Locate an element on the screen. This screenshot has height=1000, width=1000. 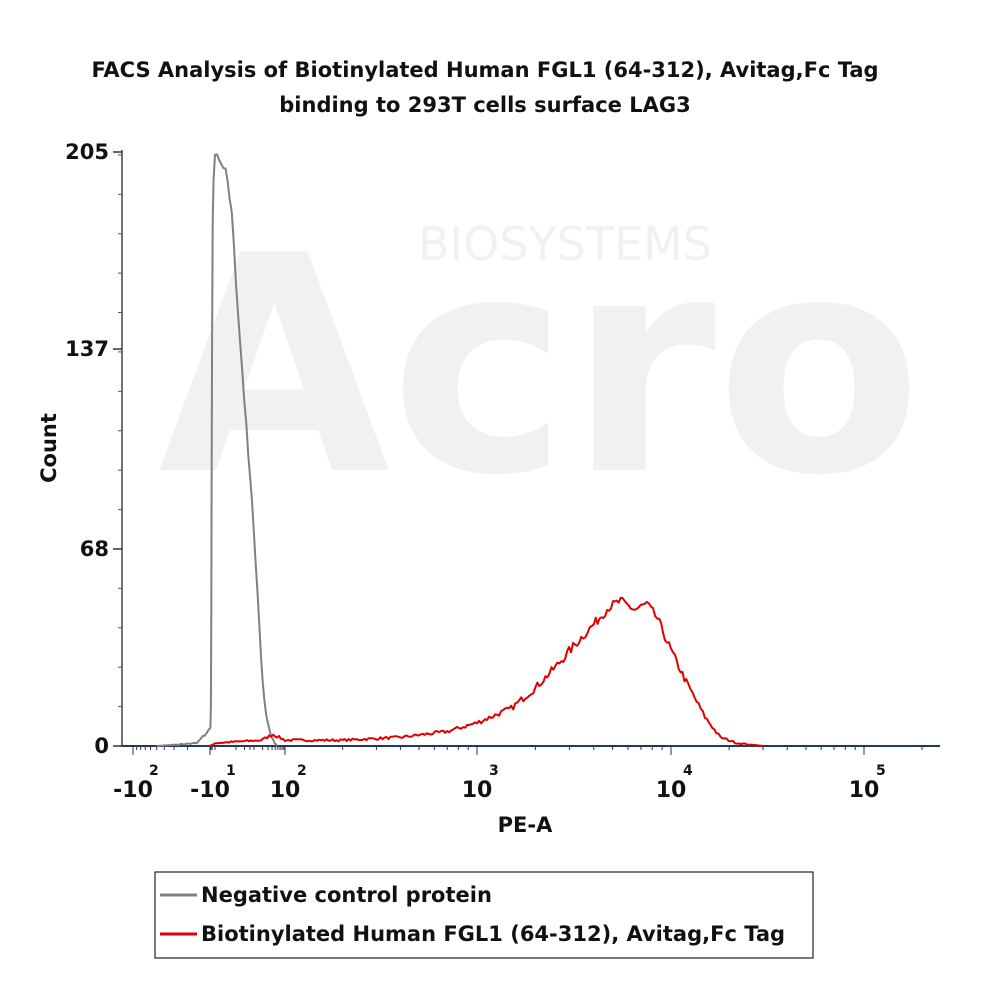
x-tick-label-exponent: 3 is located at coordinates (494, 771).